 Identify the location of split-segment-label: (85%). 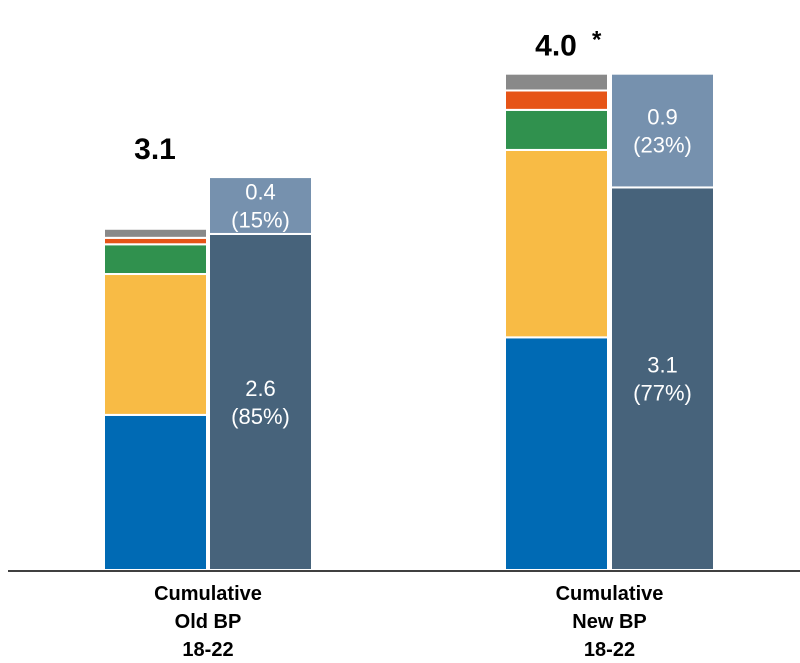
(260, 416).